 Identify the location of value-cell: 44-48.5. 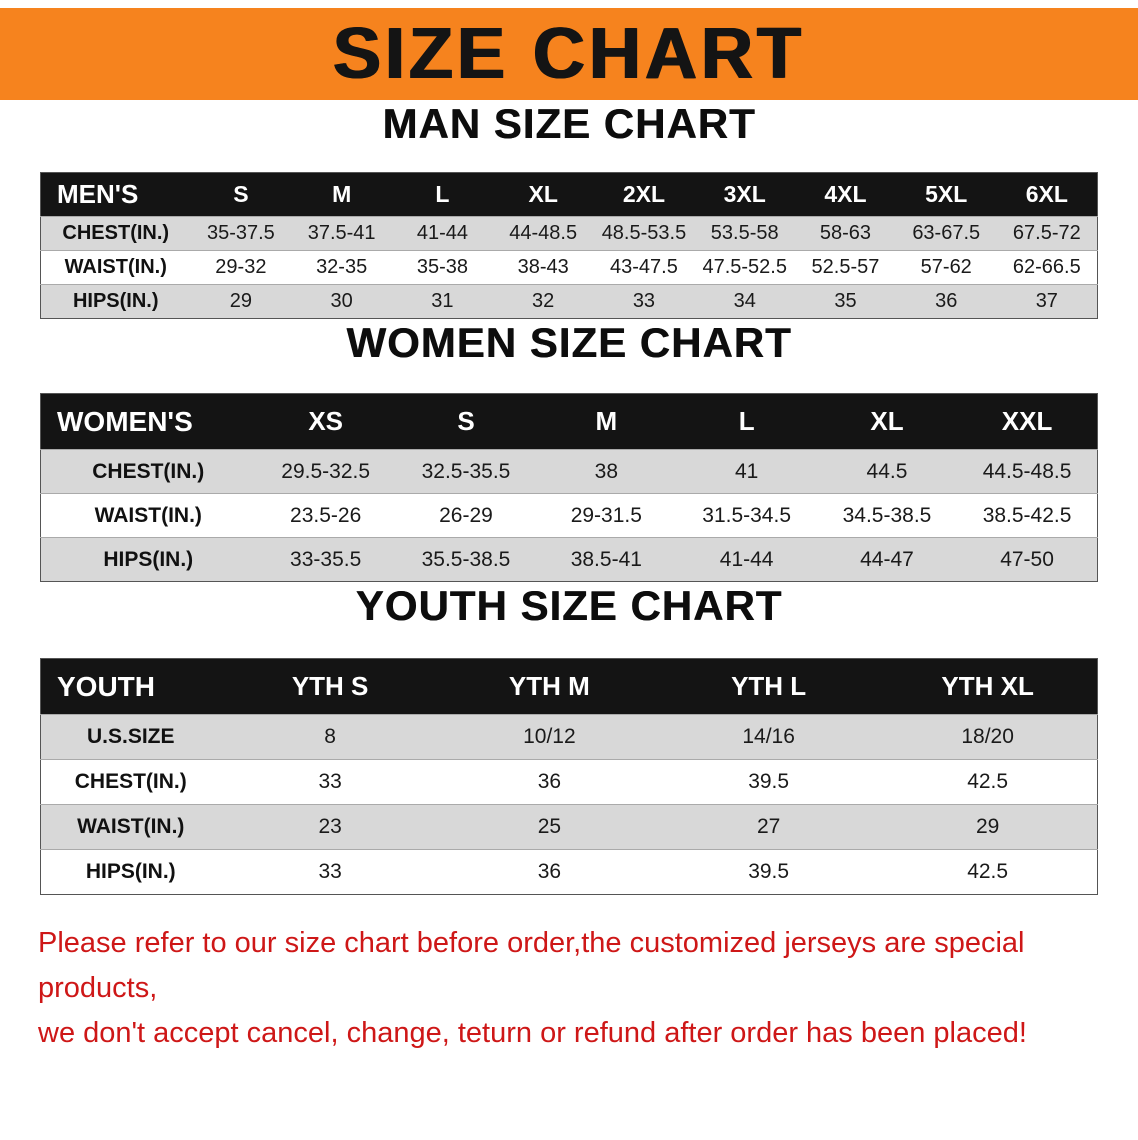
(543, 233).